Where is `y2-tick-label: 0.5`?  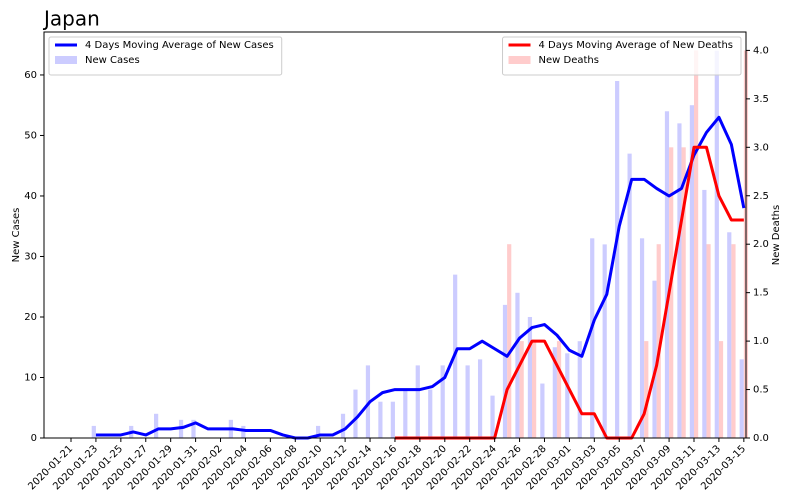
y2-tick-label: 0.5 is located at coordinates (761, 390).